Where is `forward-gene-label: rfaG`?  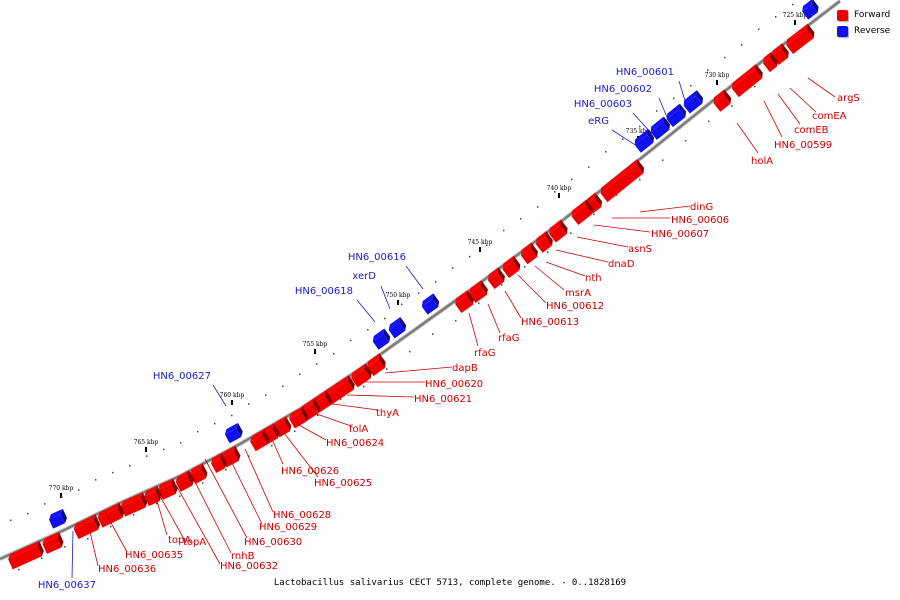 forward-gene-label: rfaG is located at coordinates (509, 338).